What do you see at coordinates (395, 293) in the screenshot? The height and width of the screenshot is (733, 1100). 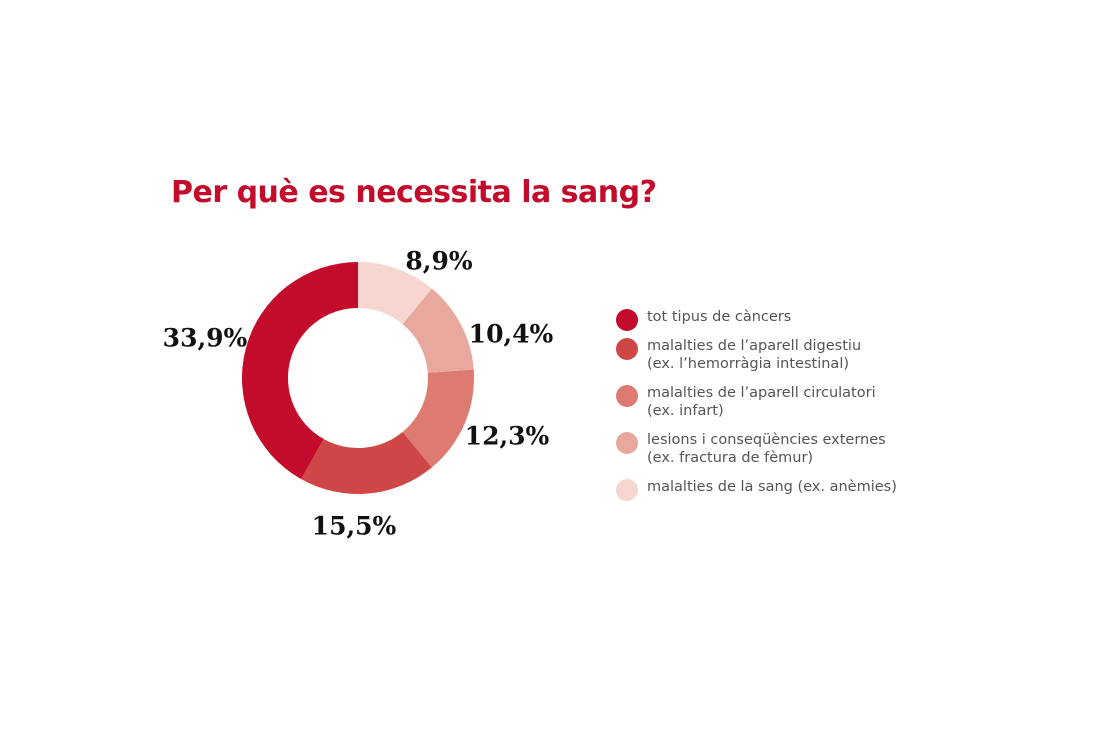 I see `slice-blood-diseases` at bounding box center [395, 293].